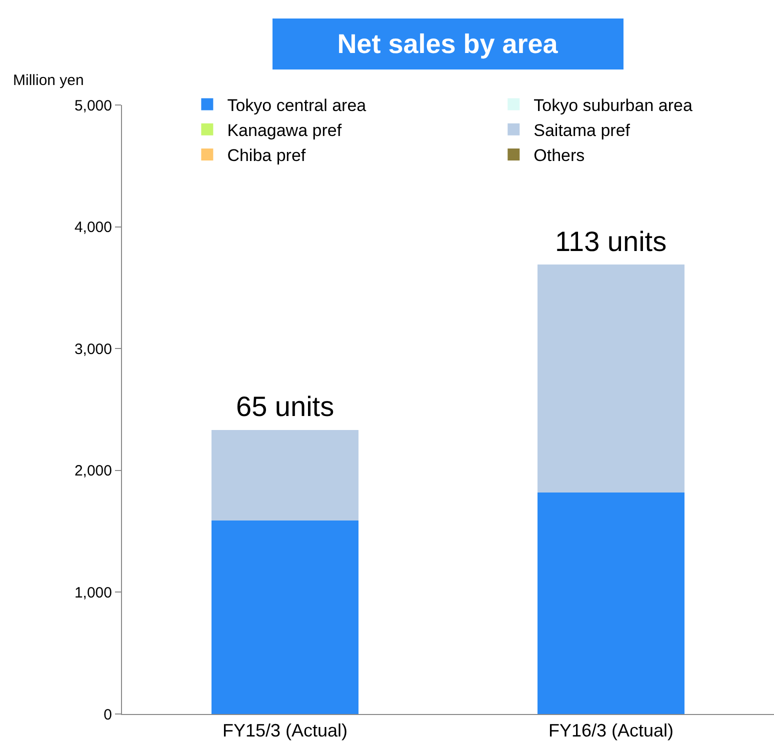 The width and height of the screenshot is (774, 755). Describe the element at coordinates (611, 241) in the screenshot. I see `annotation: 113 units` at that location.